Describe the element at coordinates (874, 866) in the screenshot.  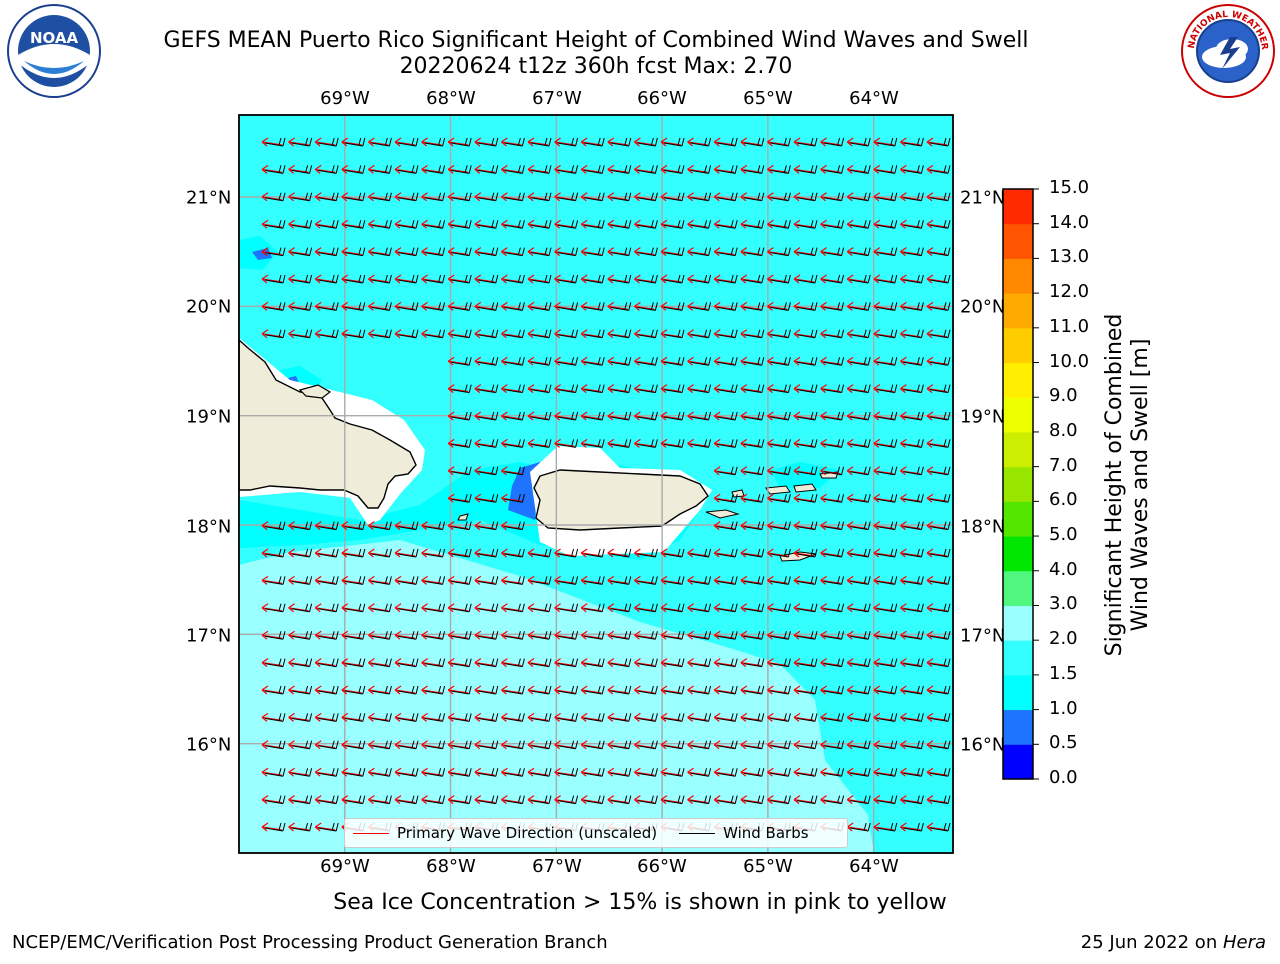
I see `lon-label-bottom-64w: 64°W` at that location.